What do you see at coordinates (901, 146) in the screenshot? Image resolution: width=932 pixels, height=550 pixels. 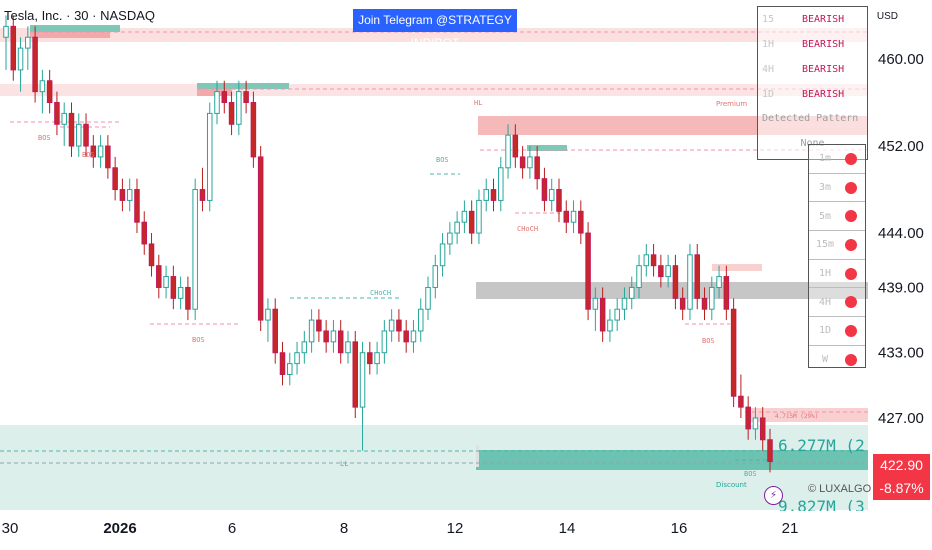 I see `price-tick: 452.00` at bounding box center [901, 146].